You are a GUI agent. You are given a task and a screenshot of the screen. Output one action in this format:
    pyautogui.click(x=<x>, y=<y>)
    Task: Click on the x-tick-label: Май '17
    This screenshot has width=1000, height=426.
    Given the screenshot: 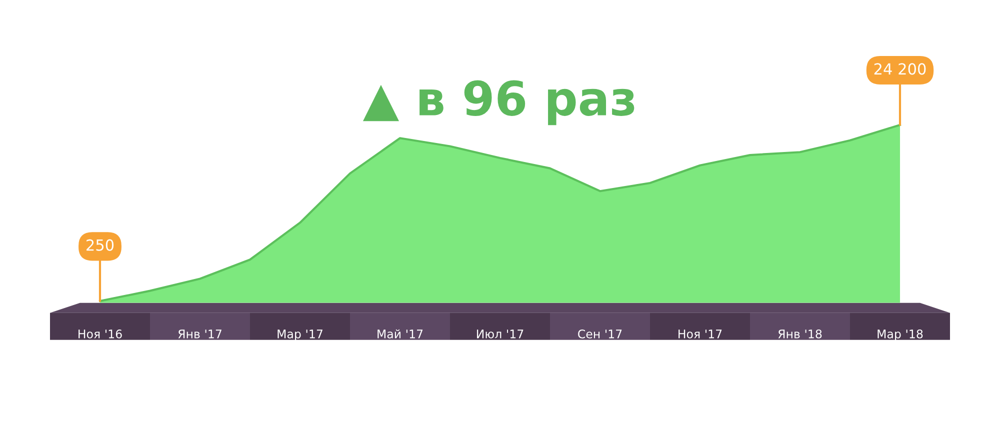 What is the action you would take?
    pyautogui.click(x=400, y=333)
    